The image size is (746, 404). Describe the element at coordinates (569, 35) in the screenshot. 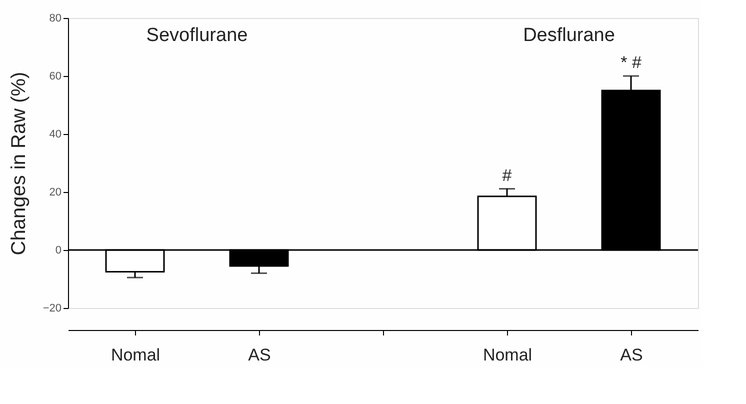

I see `annotation: Desflurane` at that location.